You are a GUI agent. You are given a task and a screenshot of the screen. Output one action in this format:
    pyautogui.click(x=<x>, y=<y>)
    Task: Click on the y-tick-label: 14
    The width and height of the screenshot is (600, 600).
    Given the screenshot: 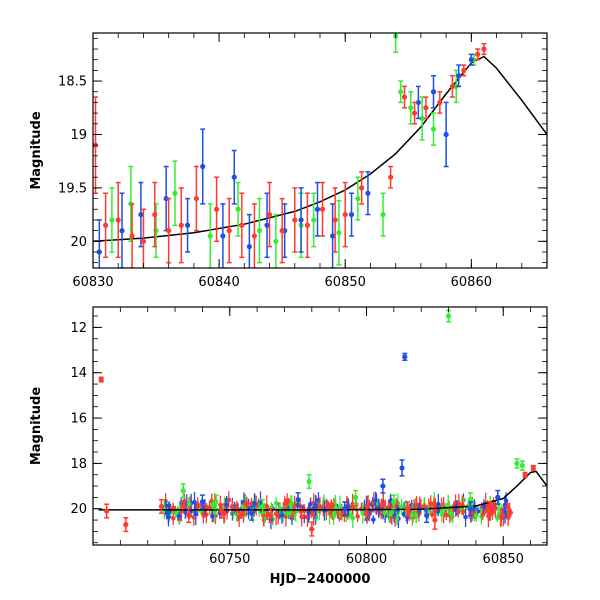 What is the action you would take?
    pyautogui.click(x=78, y=373)
    